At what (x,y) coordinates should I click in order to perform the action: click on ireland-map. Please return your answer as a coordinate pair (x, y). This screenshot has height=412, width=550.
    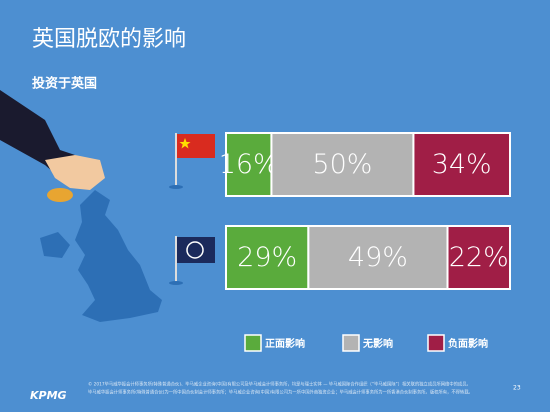
    Looking at the image, I should click on (55, 245).